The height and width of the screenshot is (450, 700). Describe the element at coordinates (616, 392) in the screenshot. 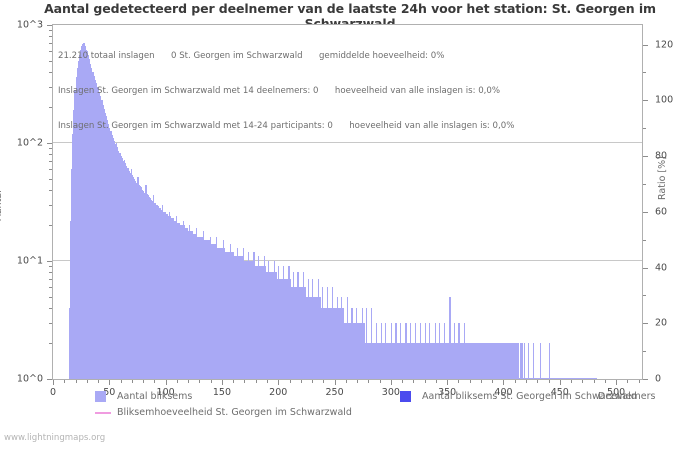

I see `x-axis-tick-label: 500` at that location.